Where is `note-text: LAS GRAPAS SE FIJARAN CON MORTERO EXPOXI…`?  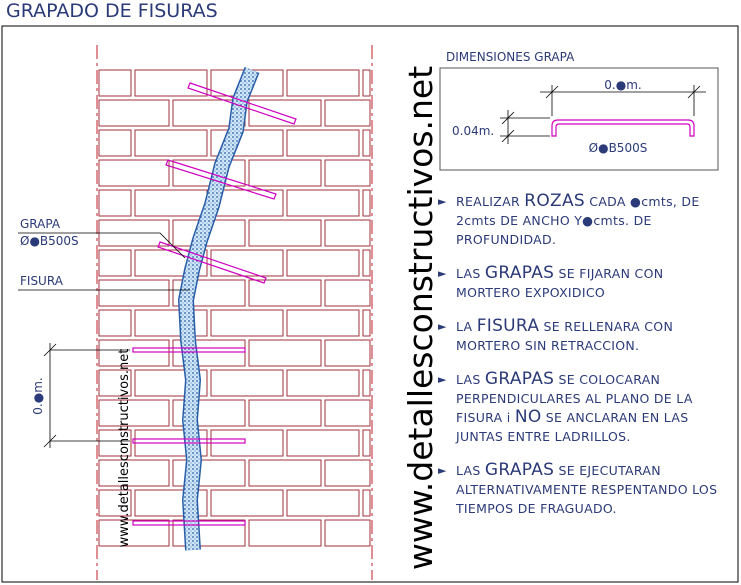 note-text: LAS GRAPAS SE FIJARAN CON MORTERO EXPOXI… is located at coordinates (589, 283).